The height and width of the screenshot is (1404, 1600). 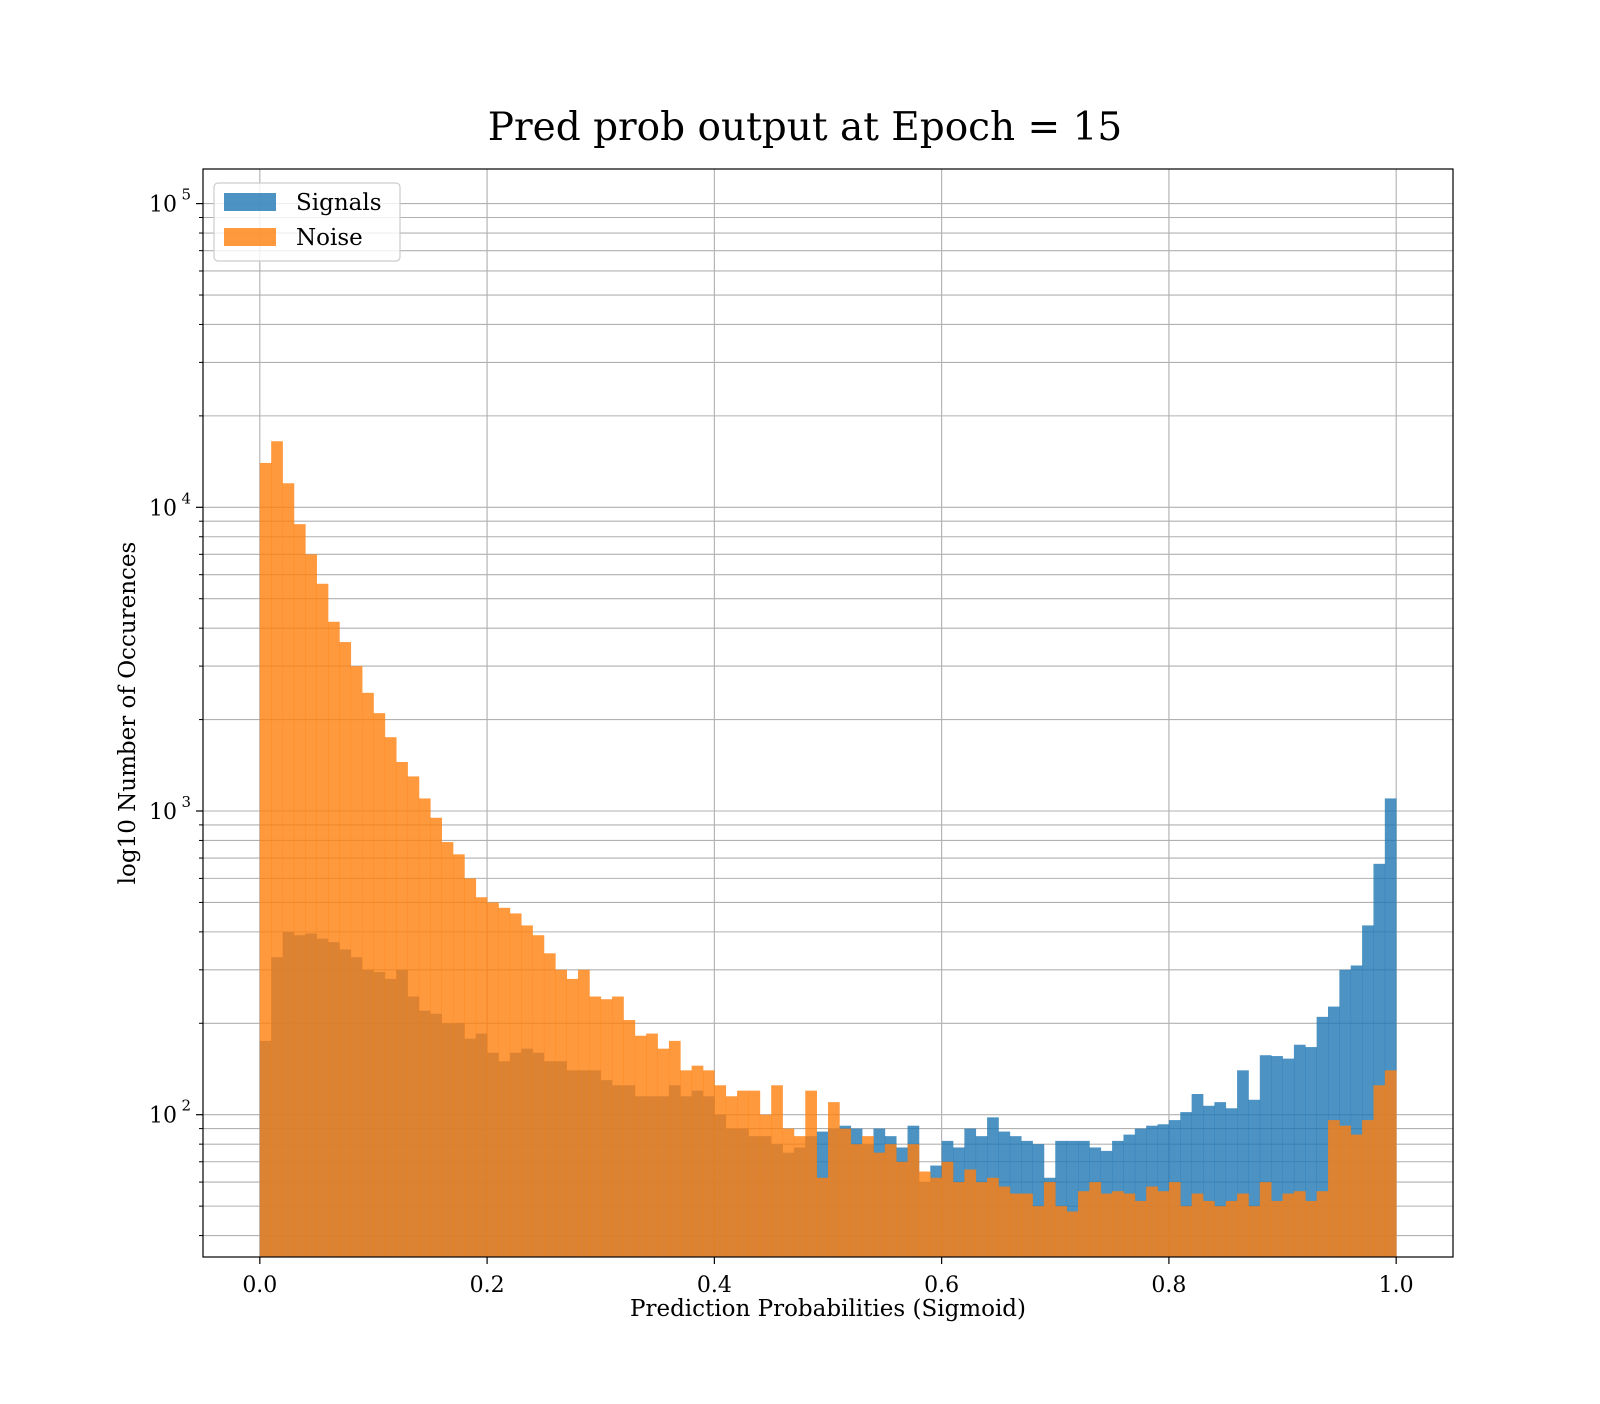 What do you see at coordinates (186, 1106) in the screenshot?
I see `y-tick-exponent: 2` at bounding box center [186, 1106].